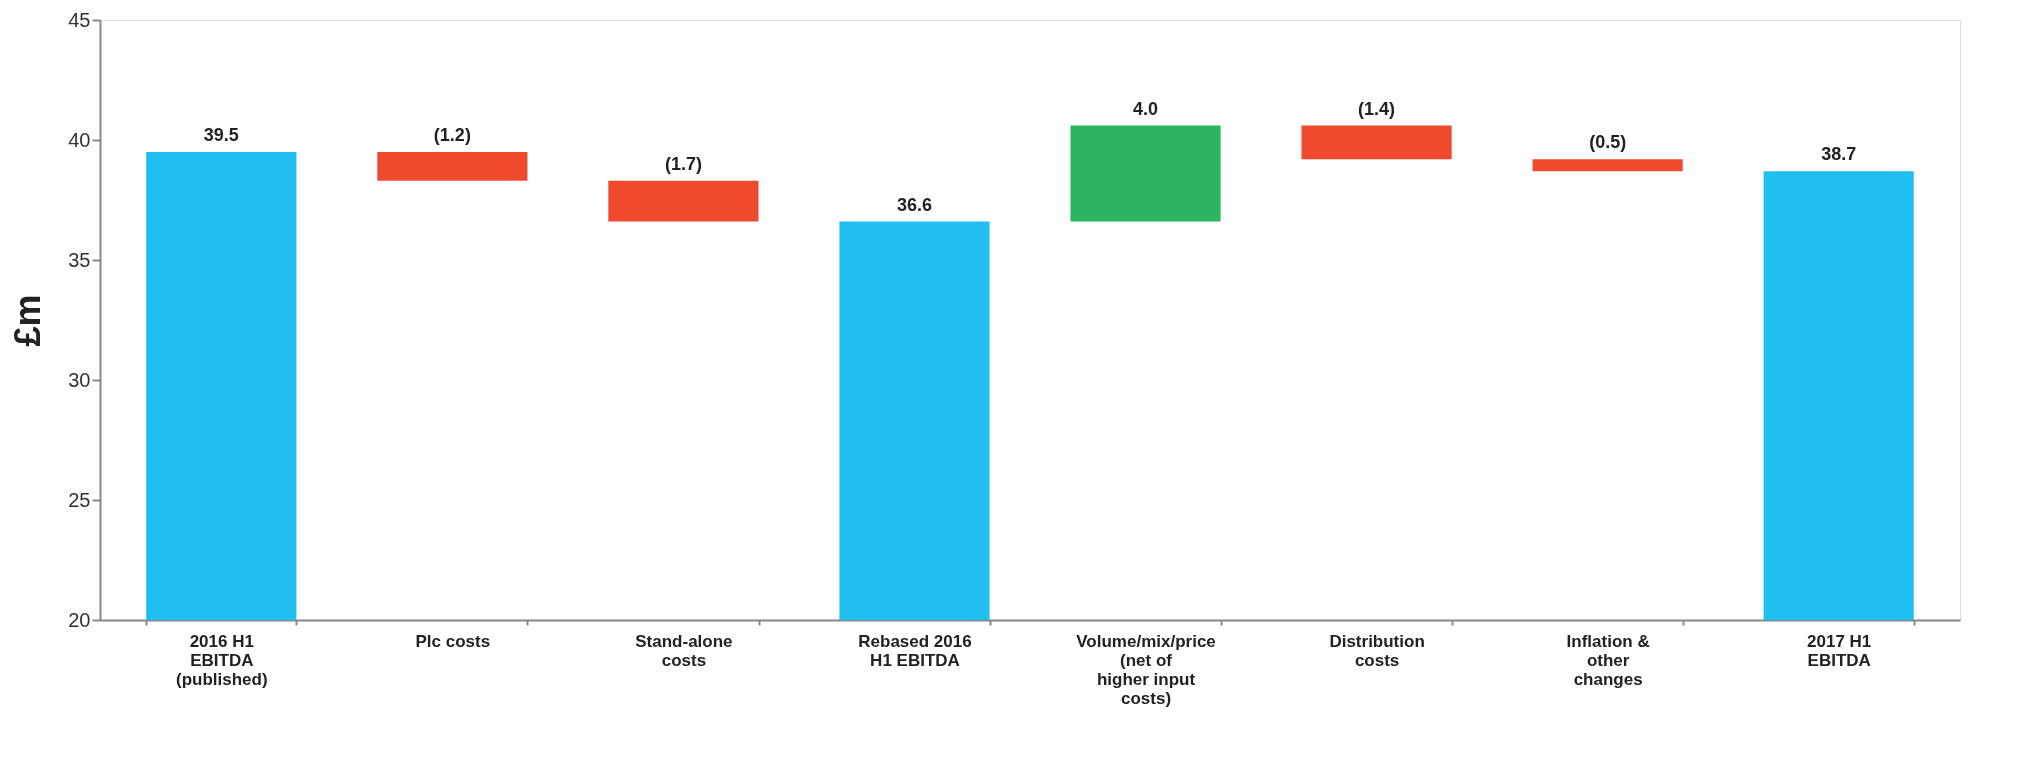 The height and width of the screenshot is (759, 2028). What do you see at coordinates (453, 641) in the screenshot?
I see `x-tick-label: Plc costs` at bounding box center [453, 641].